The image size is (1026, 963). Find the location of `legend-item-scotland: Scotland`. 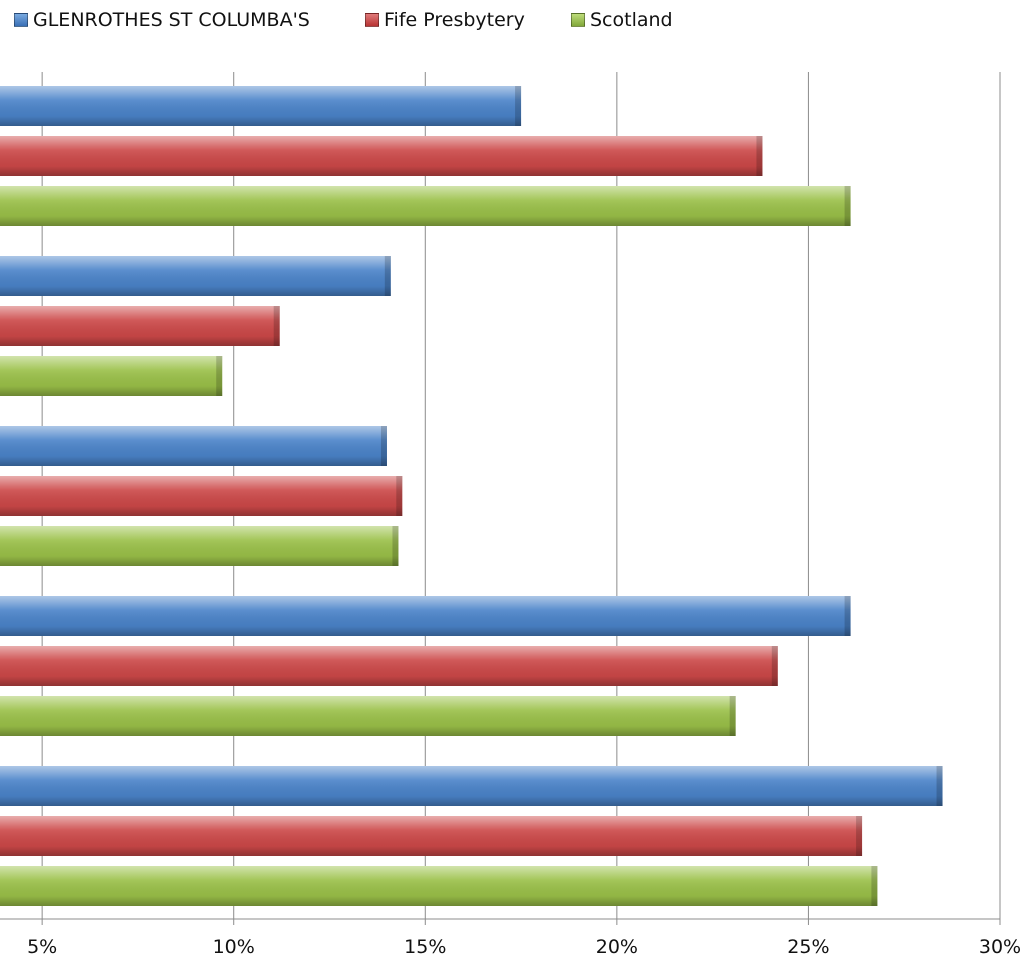

legend-item-scotland: Scotland is located at coordinates (622, 20).